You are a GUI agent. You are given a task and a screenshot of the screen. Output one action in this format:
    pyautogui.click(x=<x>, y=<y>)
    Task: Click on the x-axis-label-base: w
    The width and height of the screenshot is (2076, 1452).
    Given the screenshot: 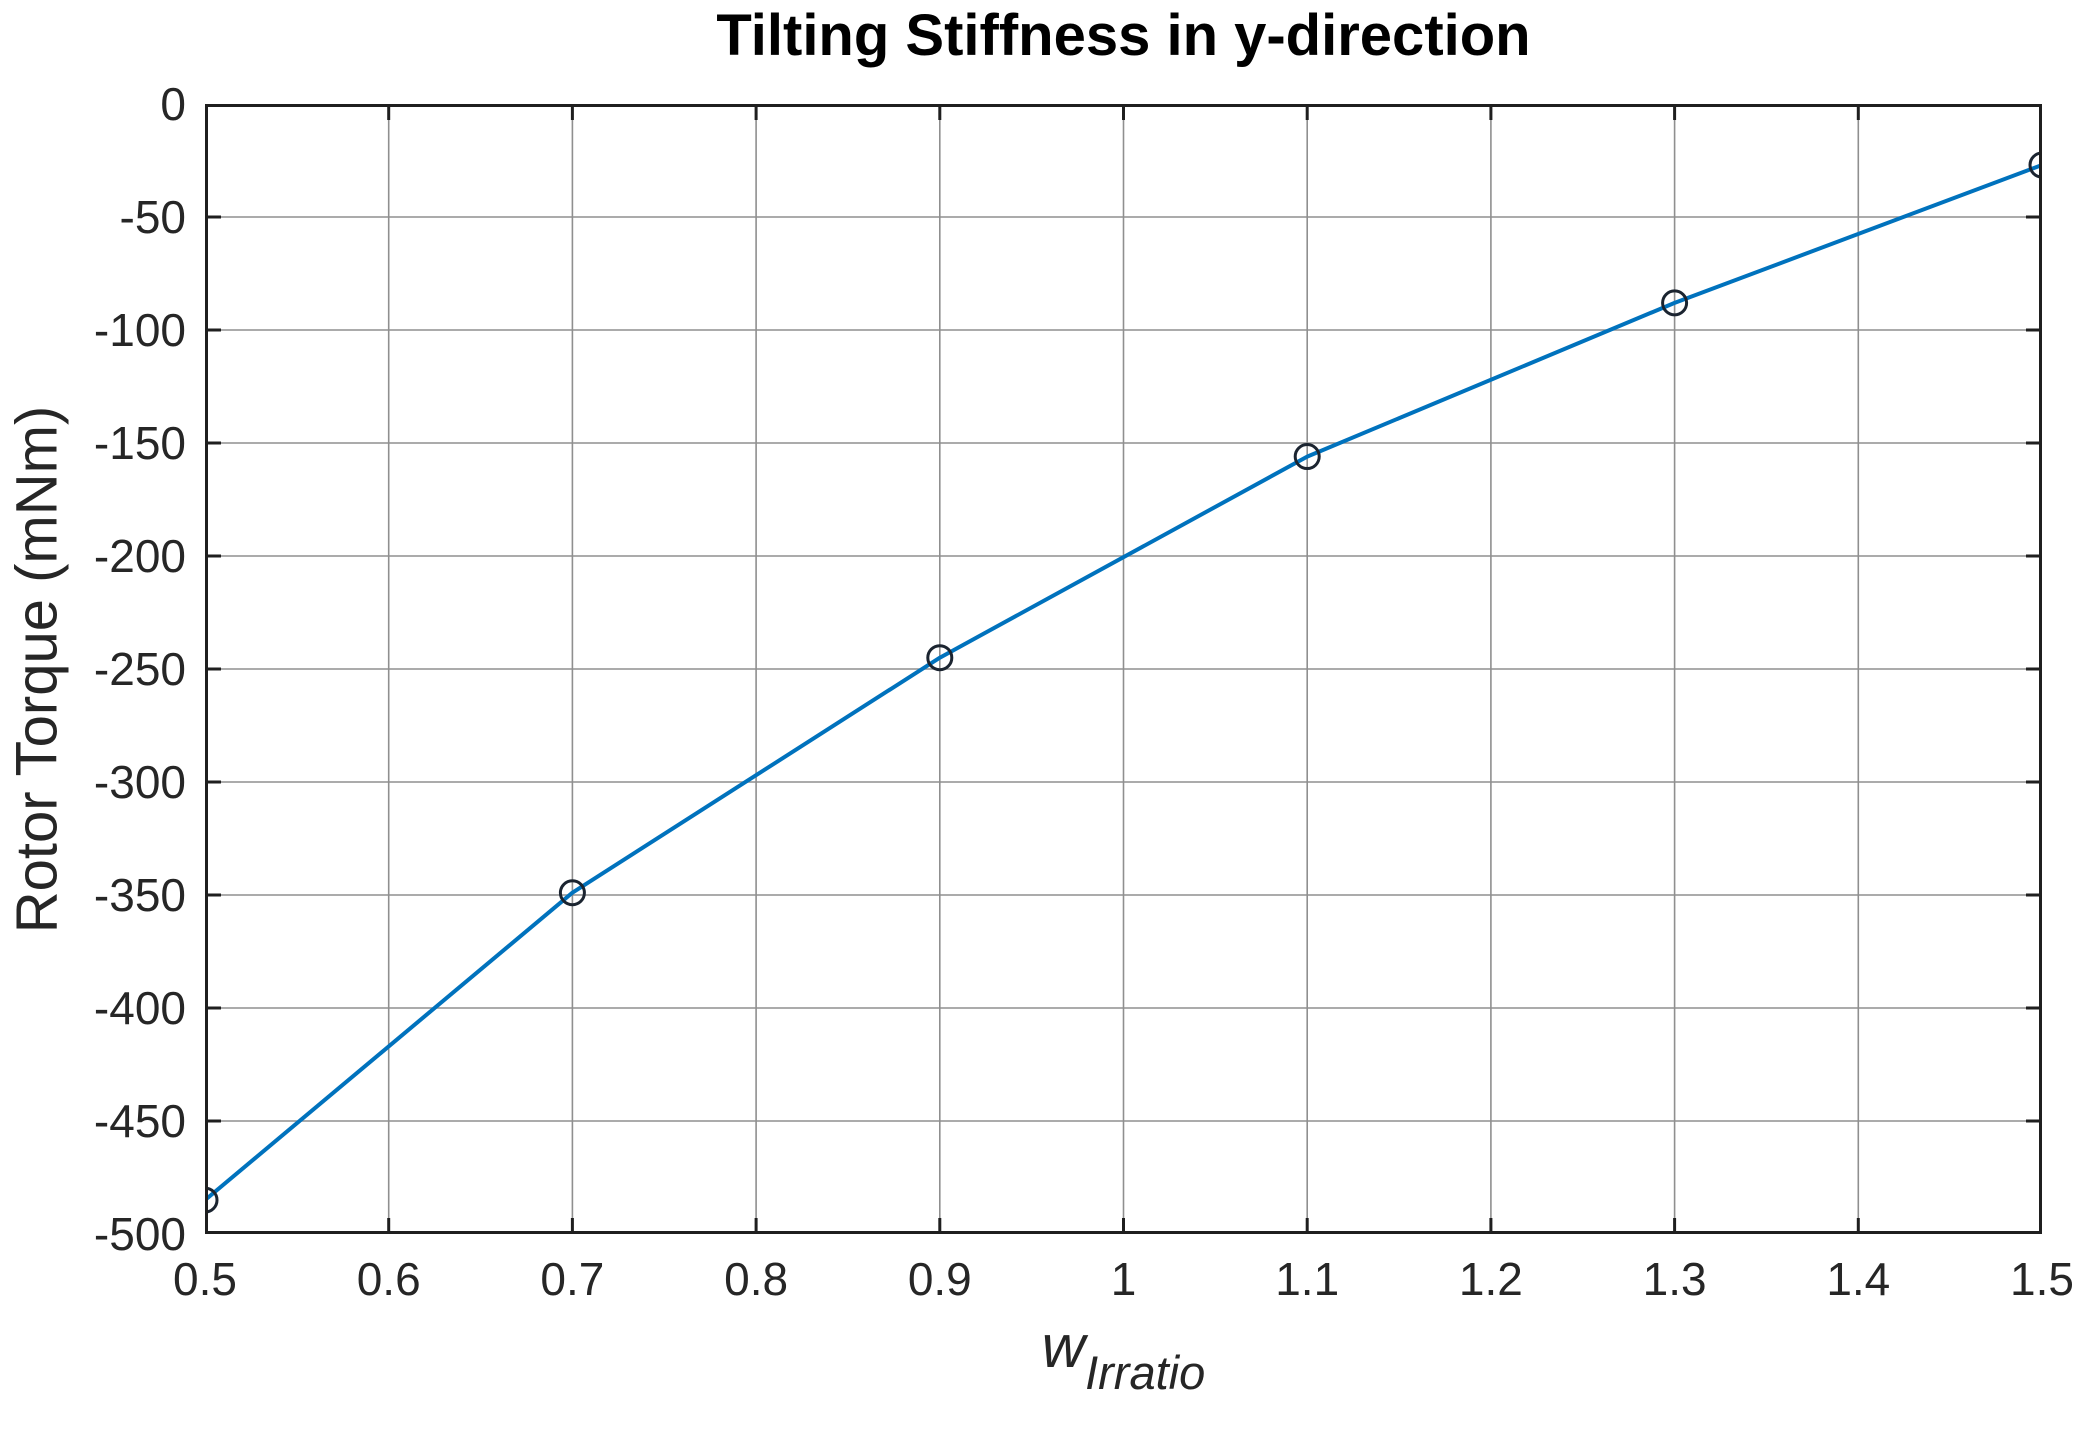 What is the action you would take?
    pyautogui.click(x=1063, y=1346)
    